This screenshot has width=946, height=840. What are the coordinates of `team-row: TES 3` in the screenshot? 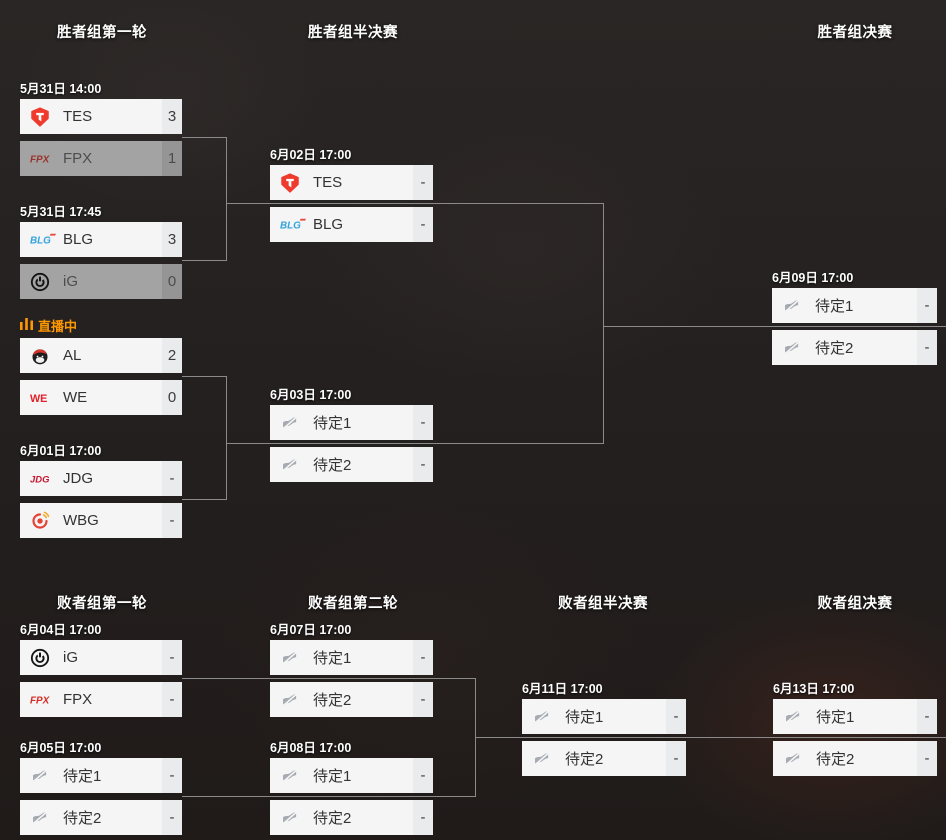 It's located at (101, 116).